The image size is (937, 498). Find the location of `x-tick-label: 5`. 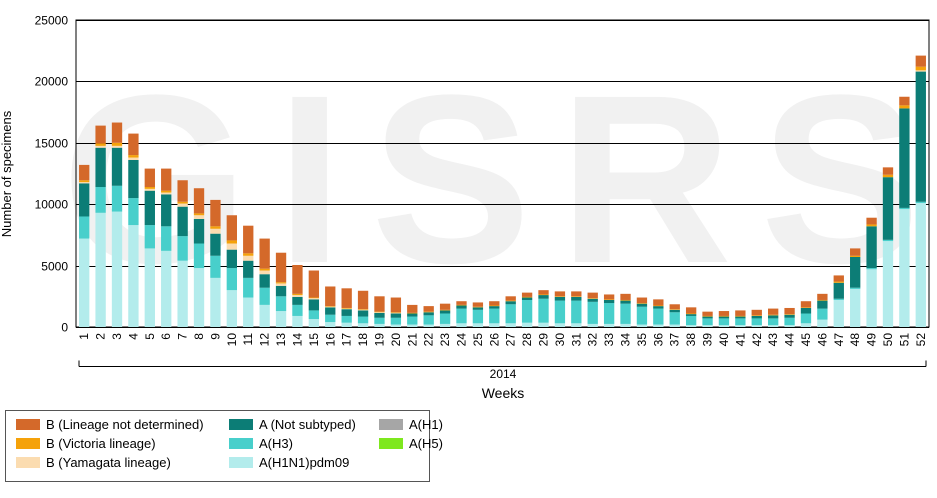

x-tick-label: 5 is located at coordinates (150, 336).